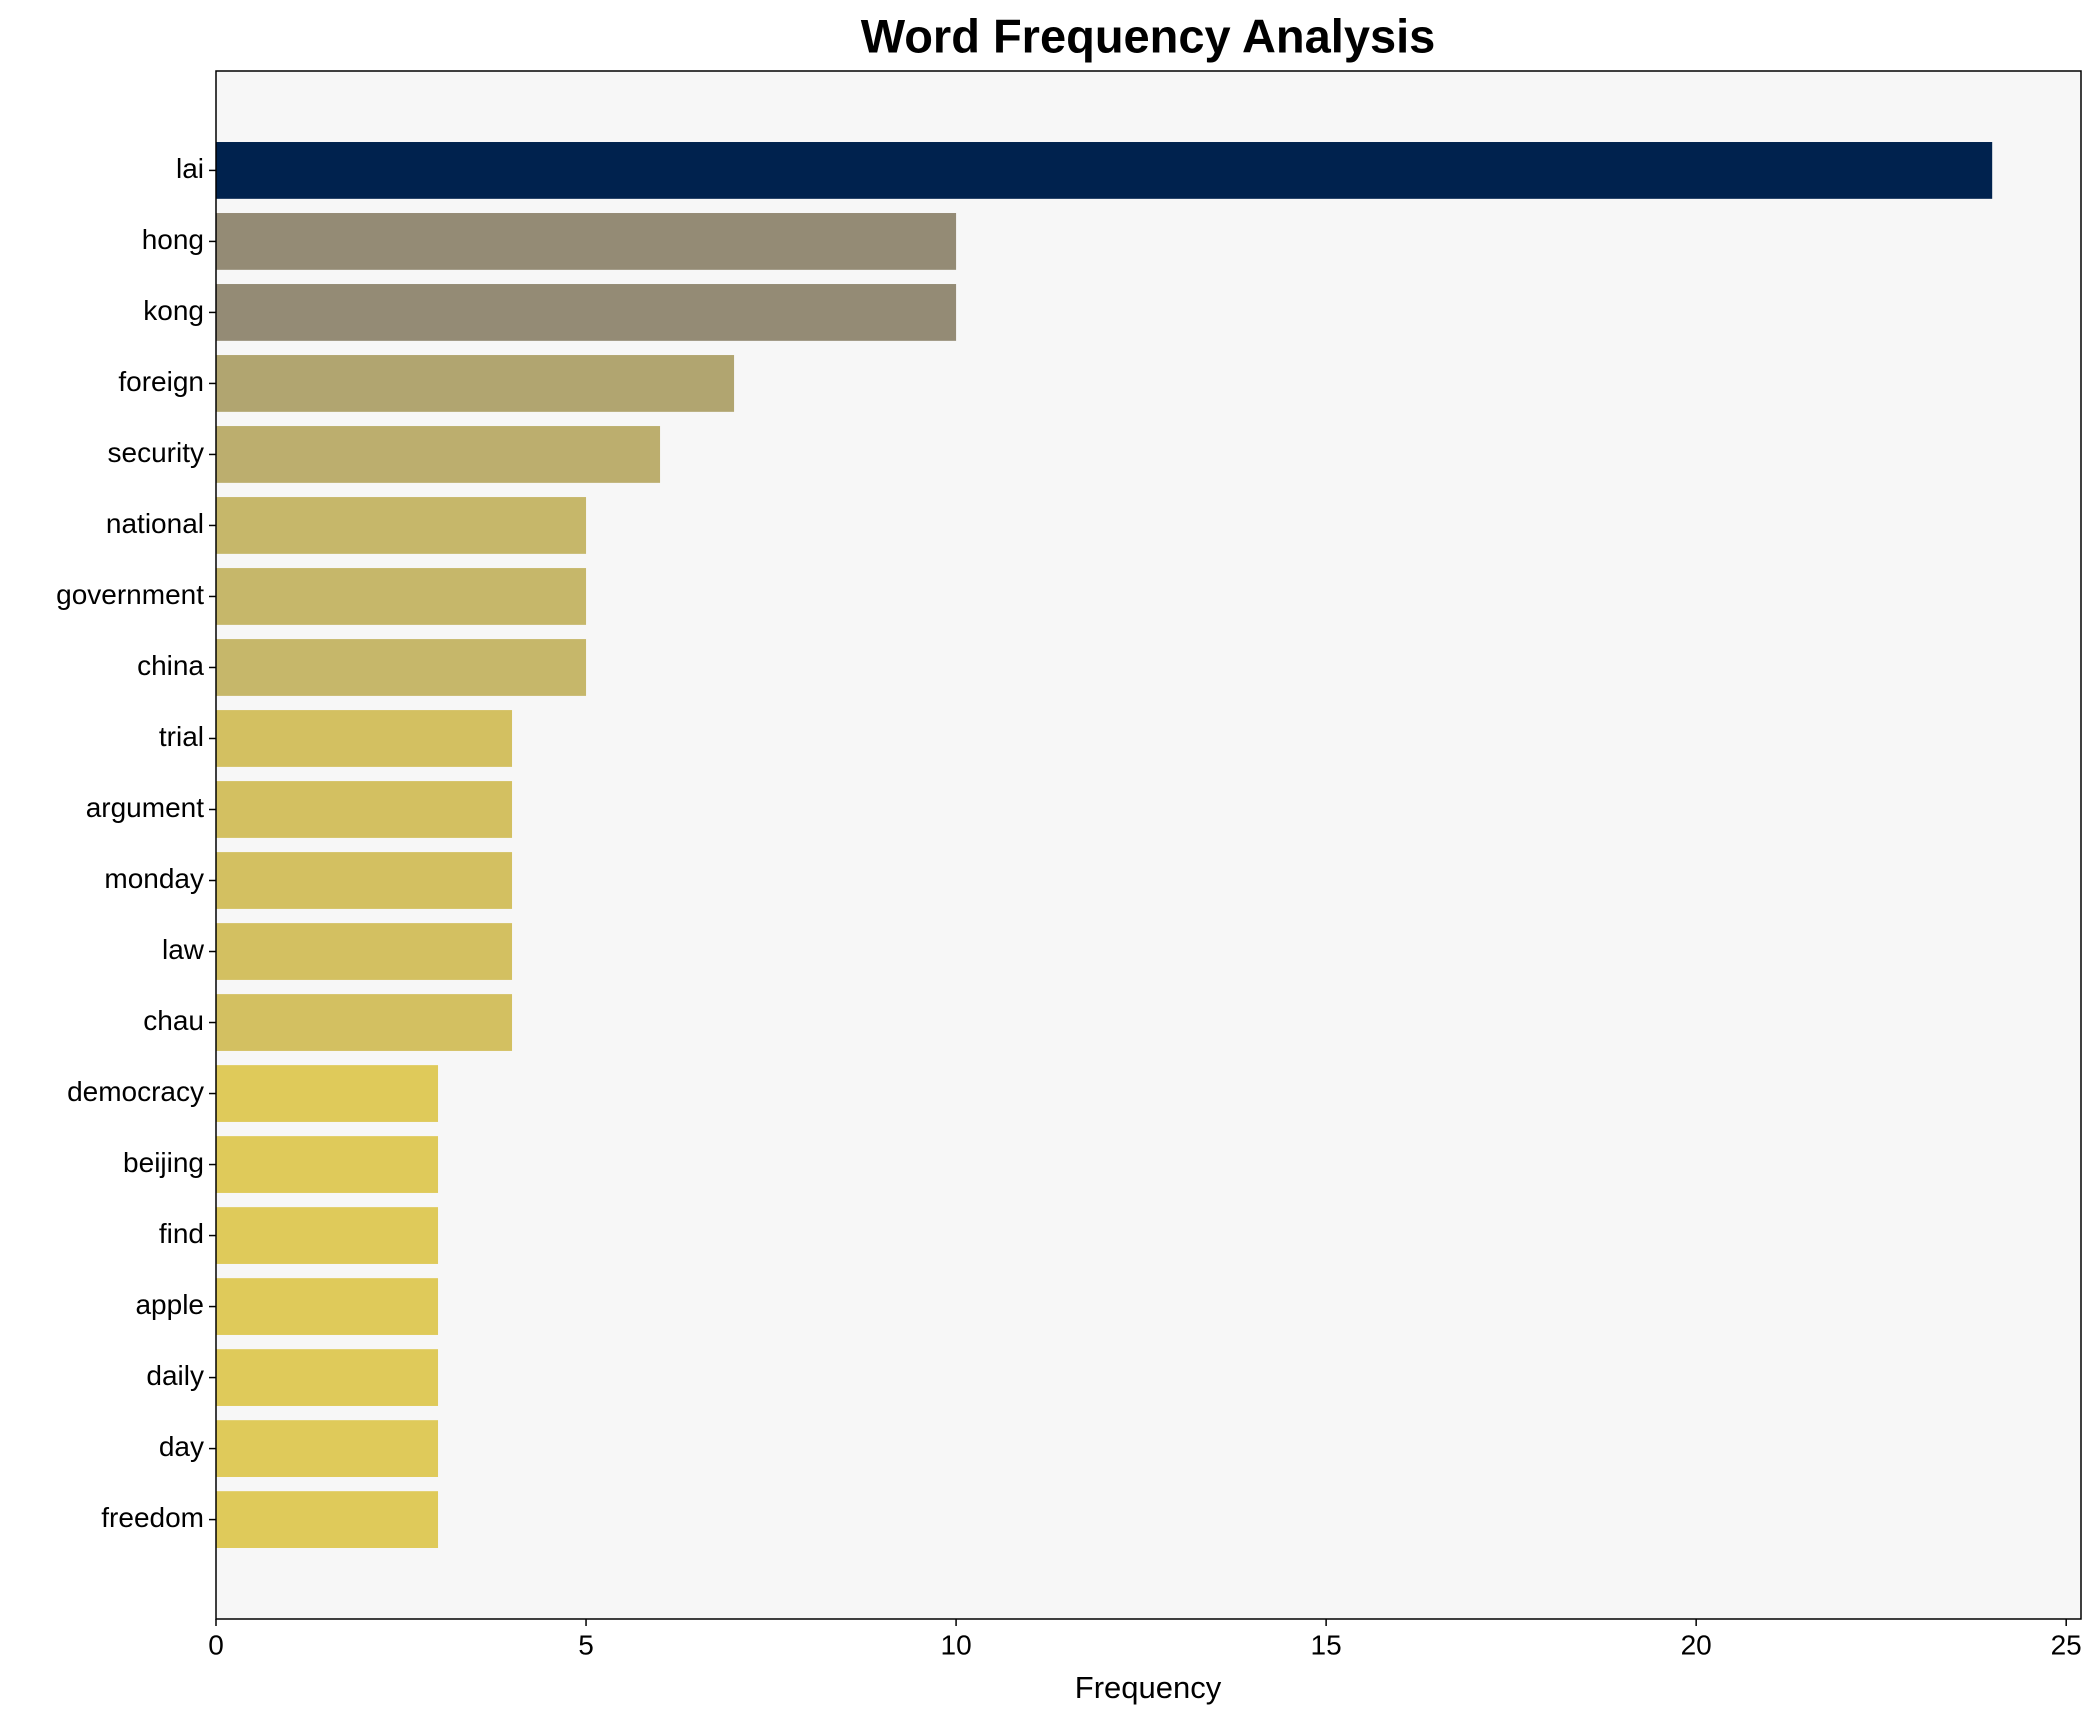  Describe the element at coordinates (130, 594) in the screenshot. I see `y-tick-label: government` at that location.